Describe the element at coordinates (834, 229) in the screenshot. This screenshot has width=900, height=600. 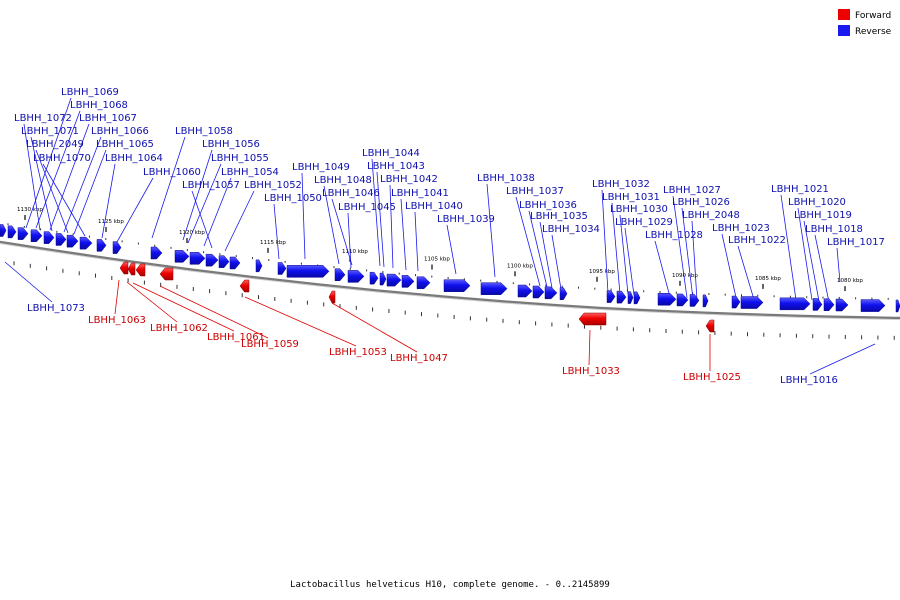
I see `reverse-gene-label: LBHH_1018` at that location.